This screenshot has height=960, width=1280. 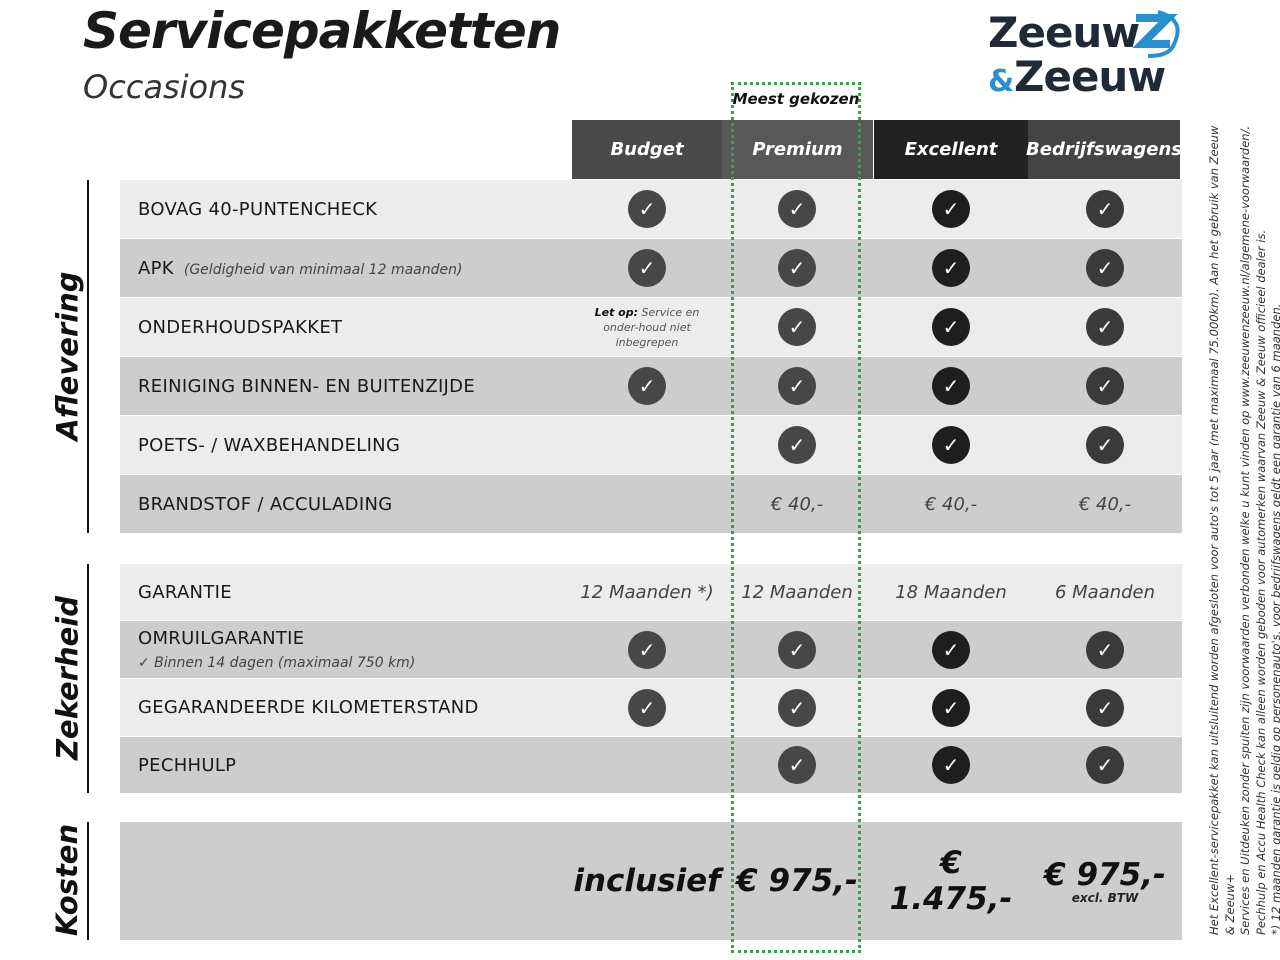 I want to click on most-chosen-highlight, so click(x=796, y=517).